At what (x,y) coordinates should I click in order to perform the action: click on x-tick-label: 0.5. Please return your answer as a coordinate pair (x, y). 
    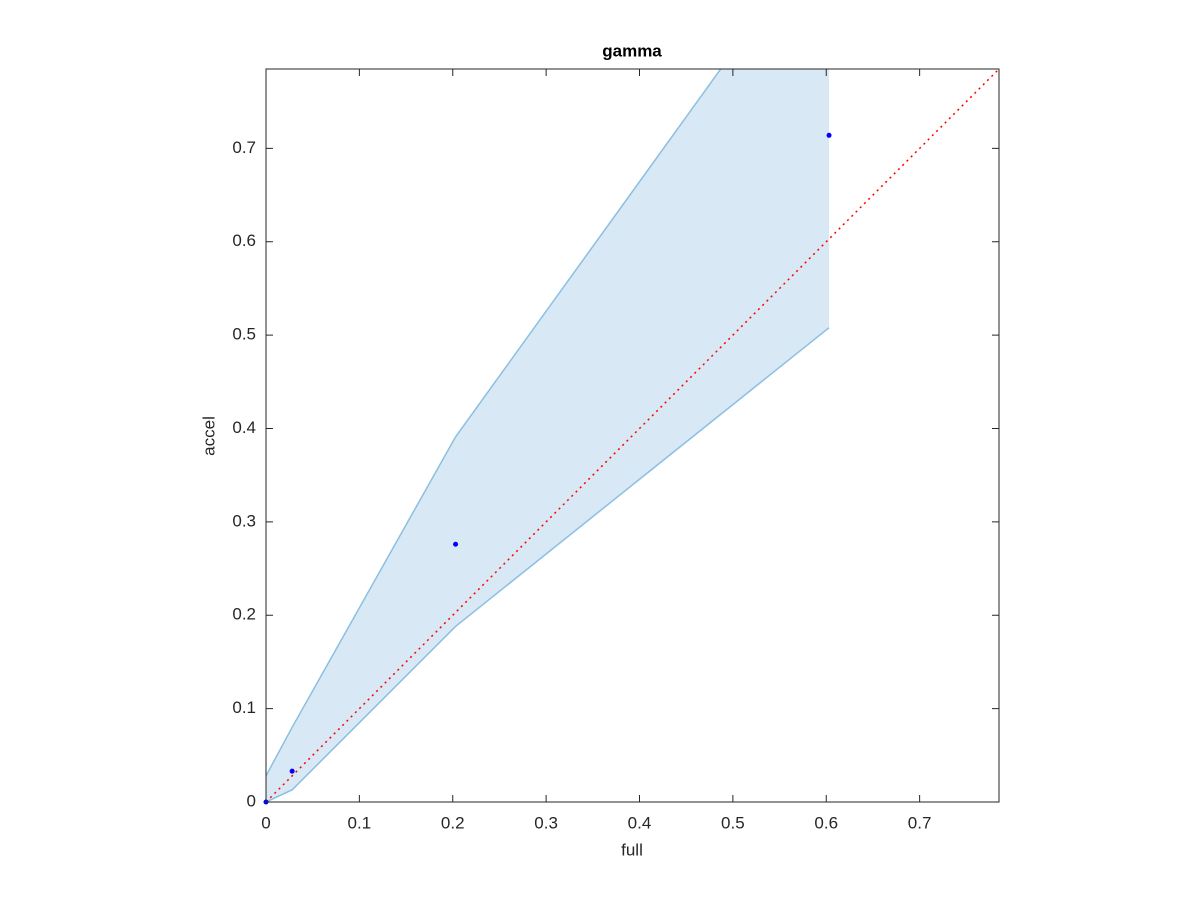
    Looking at the image, I should click on (733, 822).